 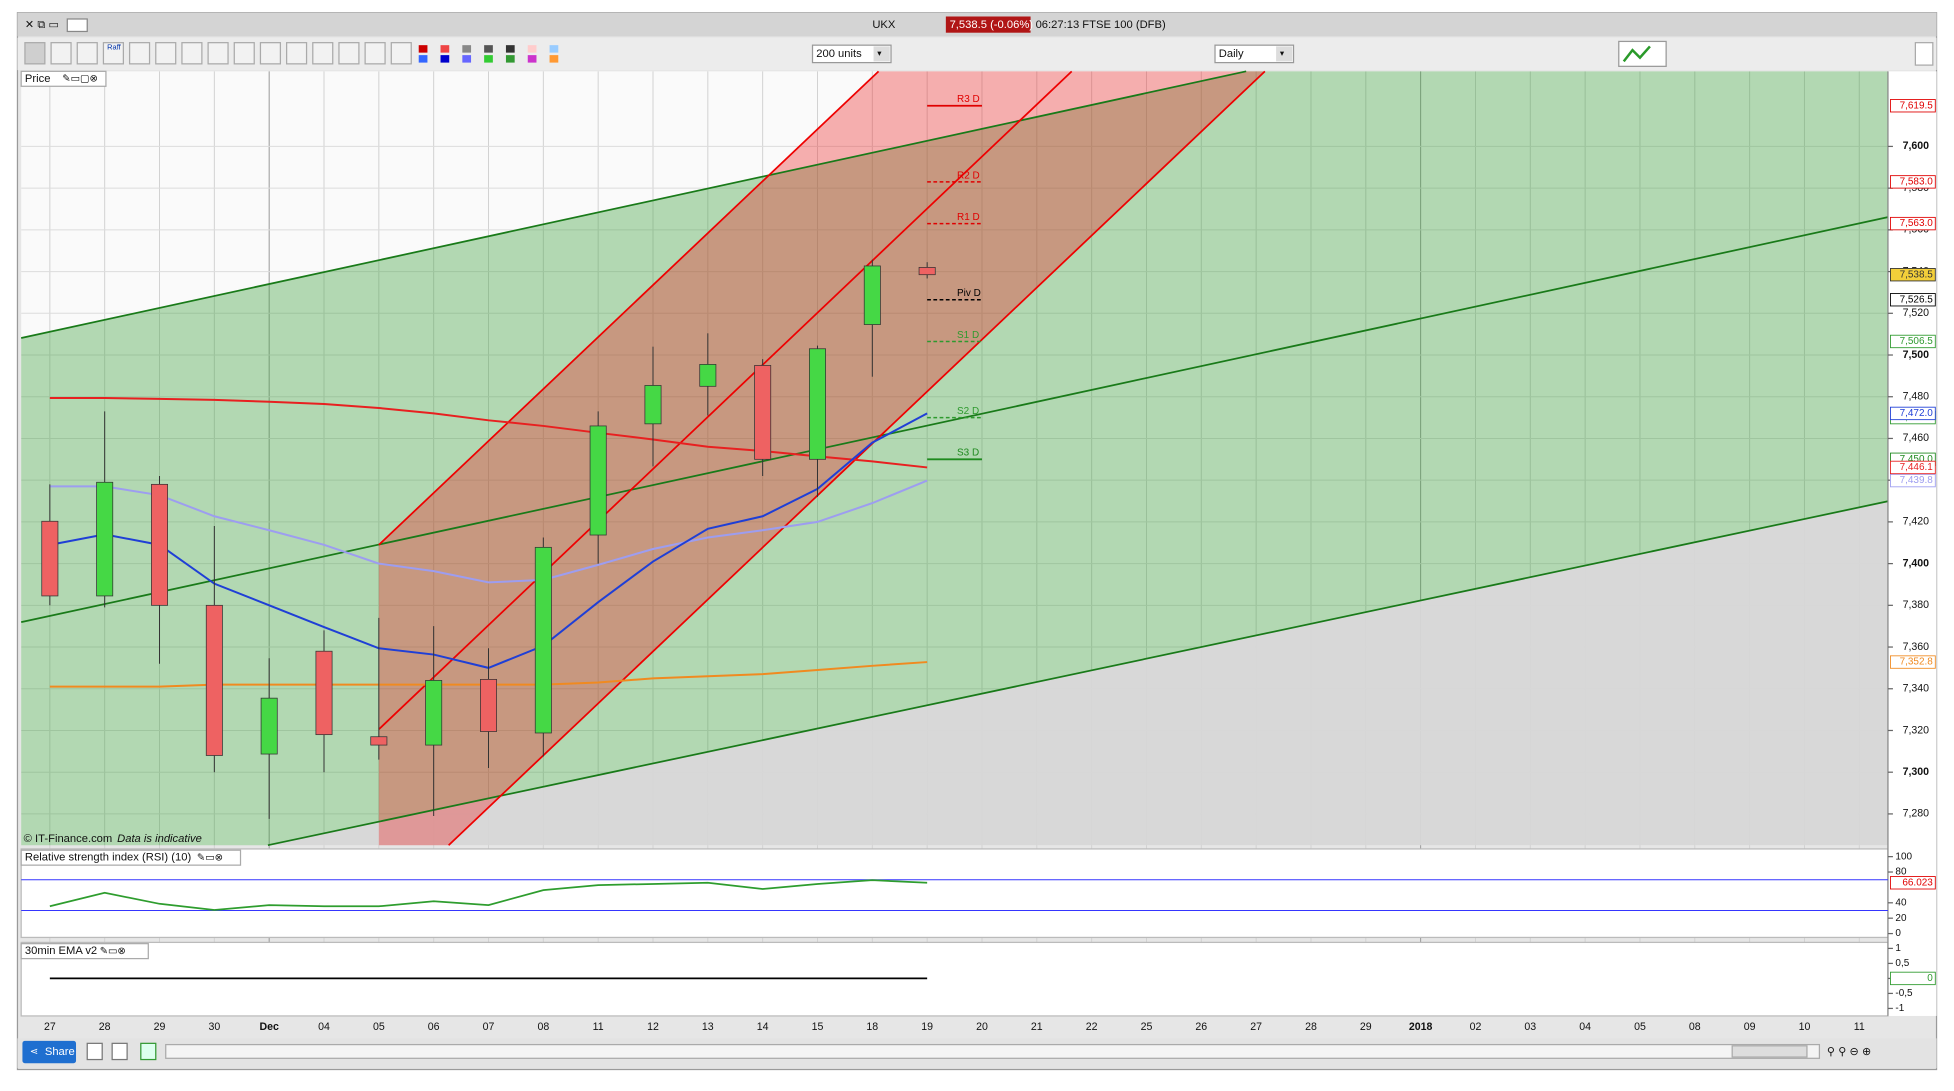 I want to click on x-tick-label: 11, so click(x=1859, y=1027).